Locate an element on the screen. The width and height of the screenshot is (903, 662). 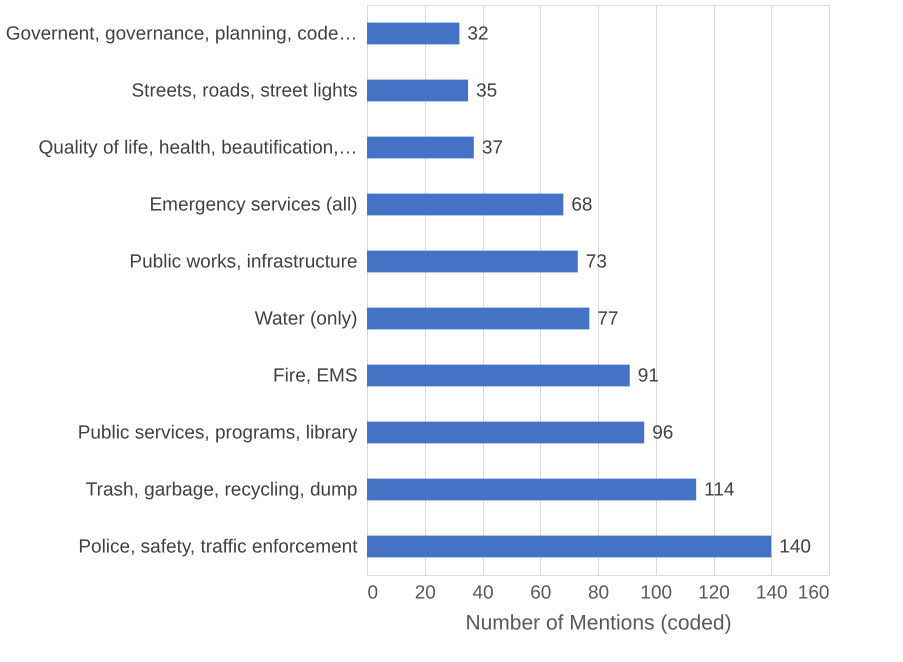
y-tick-label: Public works, infrastructure is located at coordinates (243, 262).